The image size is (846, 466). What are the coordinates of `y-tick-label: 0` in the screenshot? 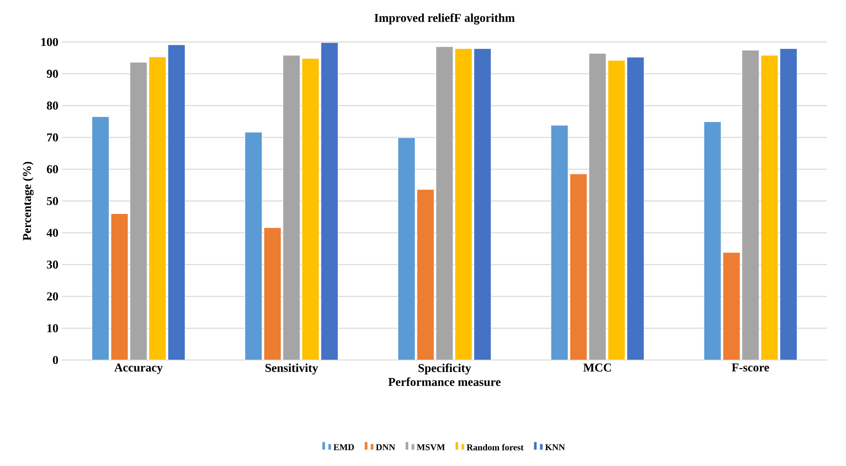 It's located at (55, 360).